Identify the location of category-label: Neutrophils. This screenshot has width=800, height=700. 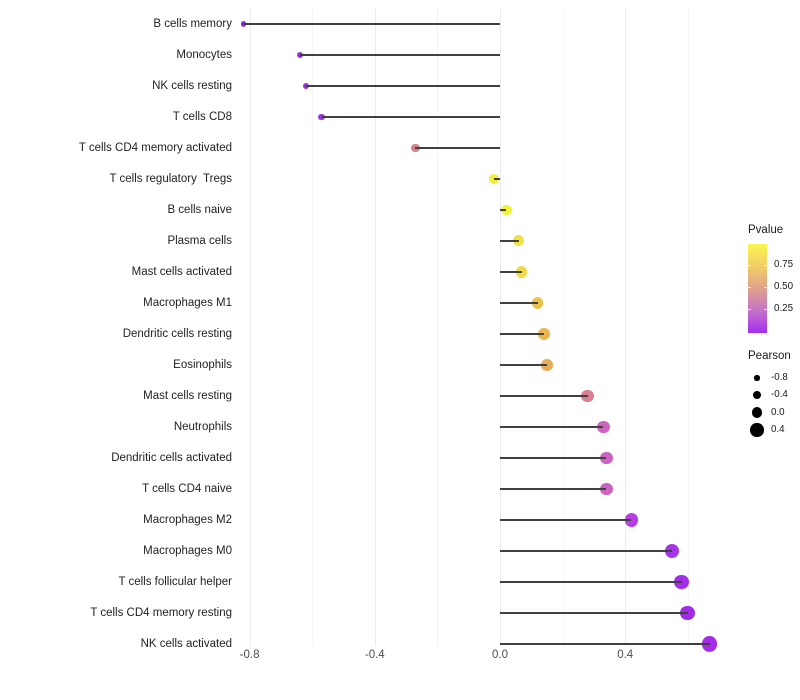
(202, 427).